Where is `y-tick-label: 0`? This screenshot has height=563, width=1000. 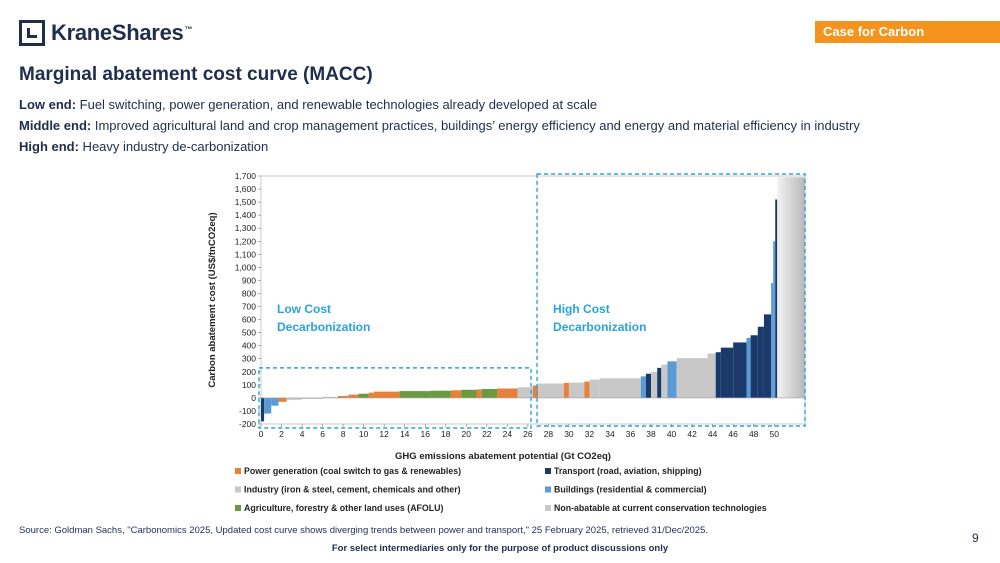
y-tick-label: 0 is located at coordinates (253, 398).